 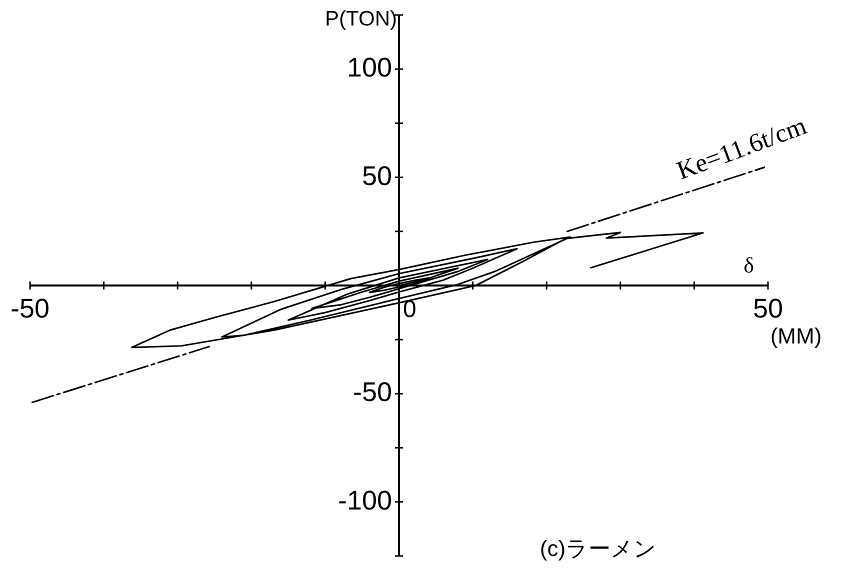 I want to click on y-tick-label: -100, so click(x=365, y=500).